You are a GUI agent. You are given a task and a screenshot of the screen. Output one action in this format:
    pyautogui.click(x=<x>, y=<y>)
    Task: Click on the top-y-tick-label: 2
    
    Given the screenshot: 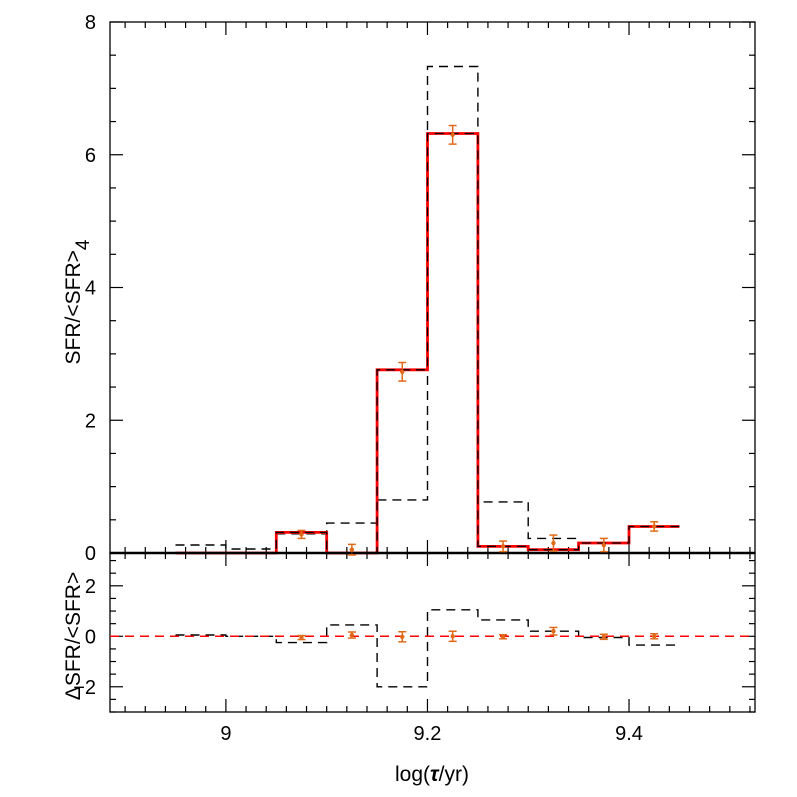 What is the action you would take?
    pyautogui.click(x=90, y=421)
    